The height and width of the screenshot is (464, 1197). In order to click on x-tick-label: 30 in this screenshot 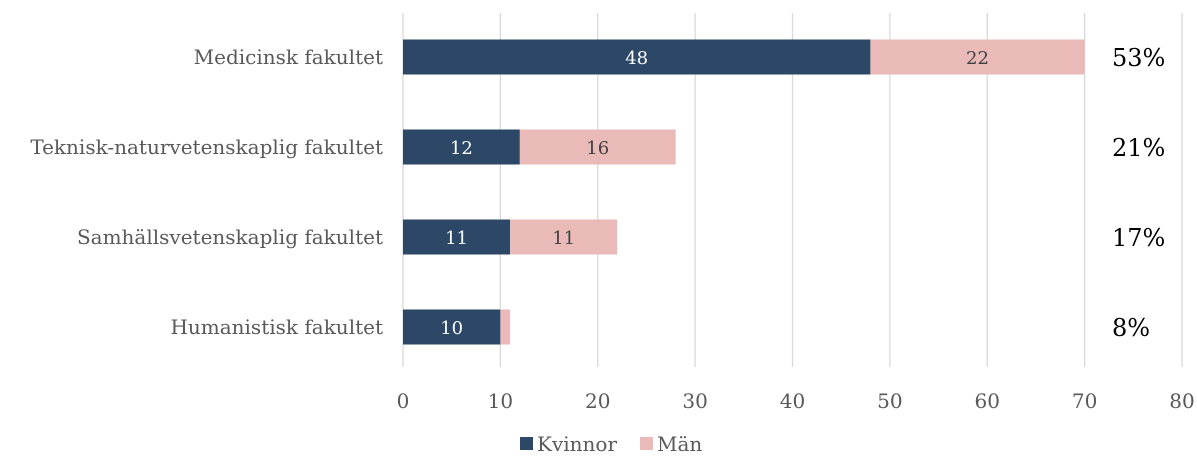, I will do `click(694, 401)`.